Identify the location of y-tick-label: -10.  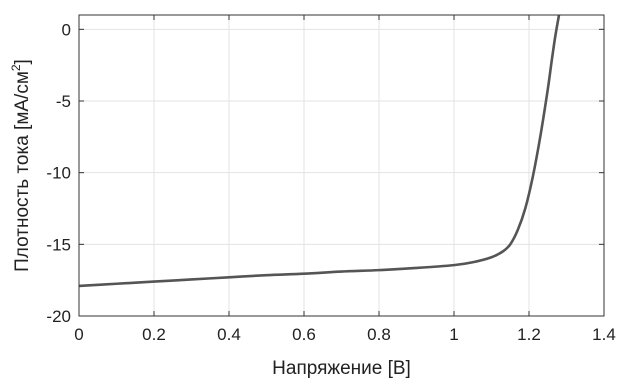
(58, 173).